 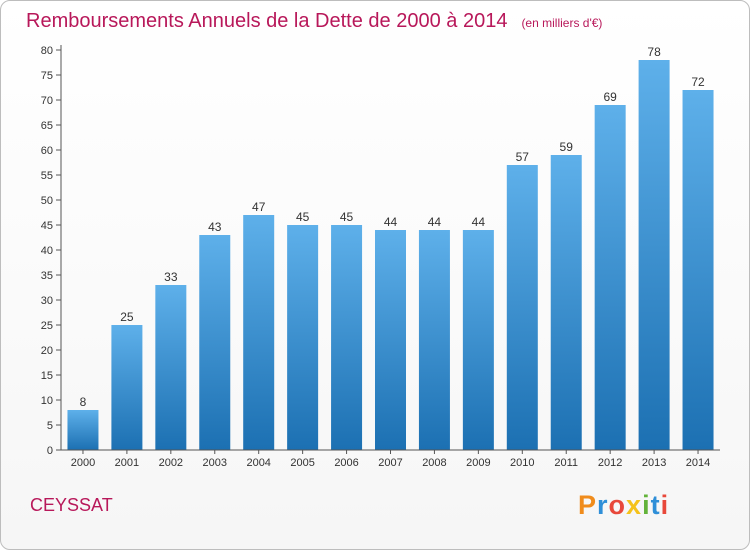 What do you see at coordinates (567, 147) in the screenshot?
I see `value-label-2011: 59` at bounding box center [567, 147].